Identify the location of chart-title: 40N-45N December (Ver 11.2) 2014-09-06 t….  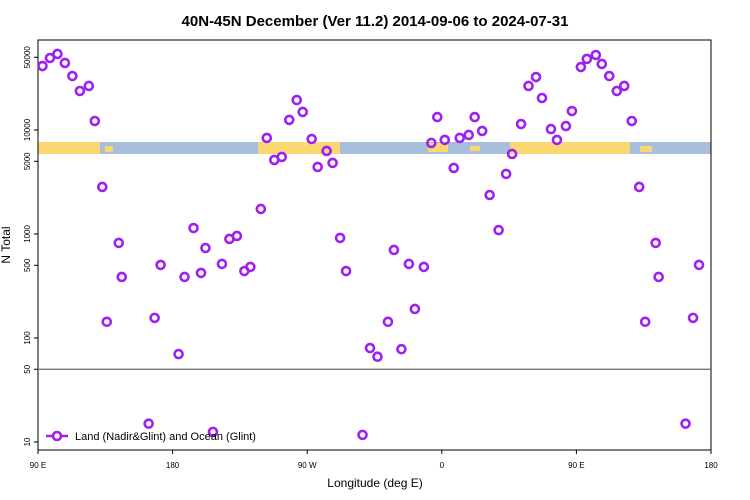
(375, 21).